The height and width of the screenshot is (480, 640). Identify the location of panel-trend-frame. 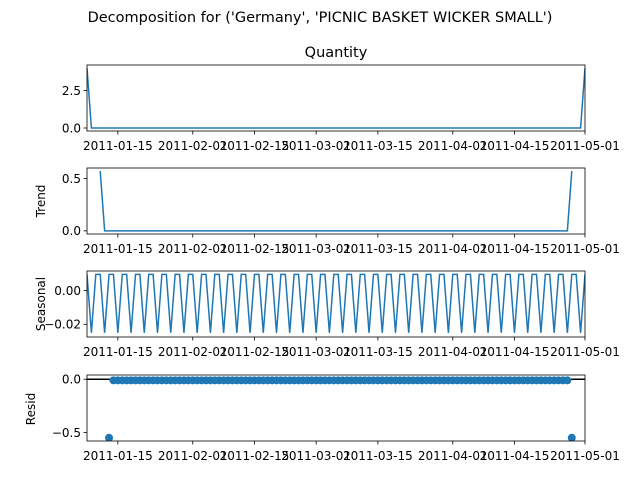
(336, 201).